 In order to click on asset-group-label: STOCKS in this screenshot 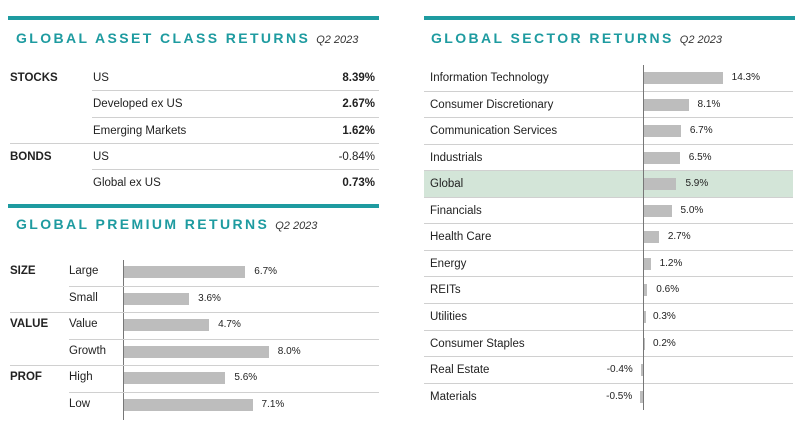, I will do `click(34, 78)`.